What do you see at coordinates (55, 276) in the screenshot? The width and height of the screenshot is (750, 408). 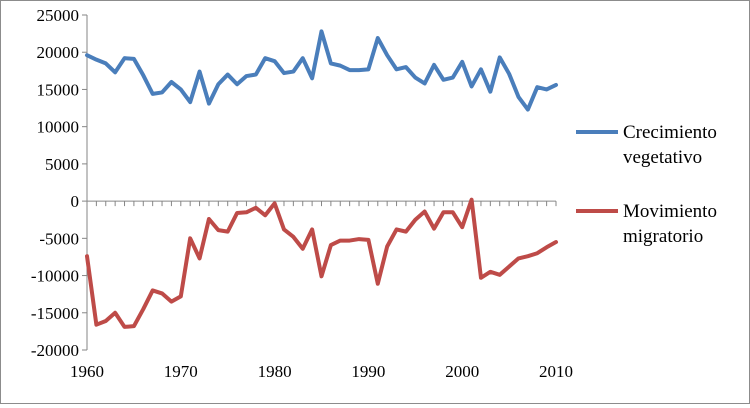 I see `y-tick-label: -10000` at bounding box center [55, 276].